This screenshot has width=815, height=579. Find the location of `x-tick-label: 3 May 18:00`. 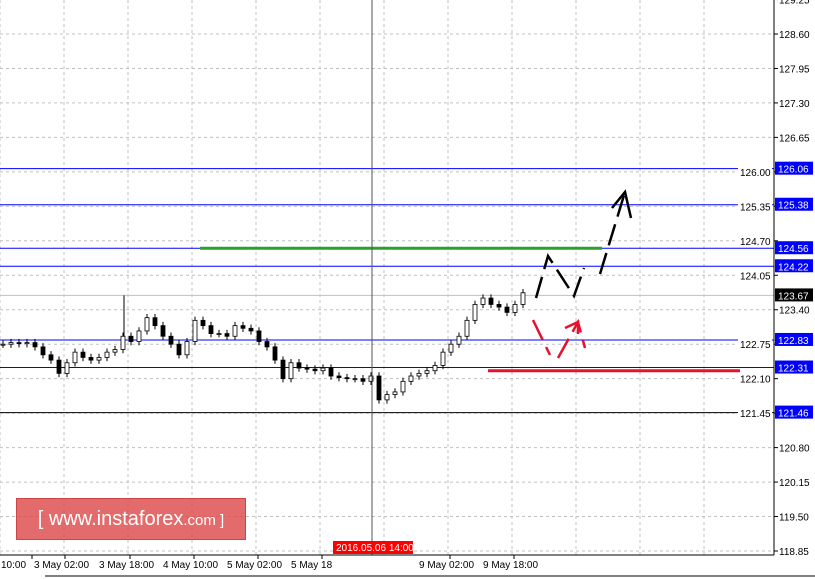

x-tick-label: 3 May 18:00 is located at coordinates (126, 565).